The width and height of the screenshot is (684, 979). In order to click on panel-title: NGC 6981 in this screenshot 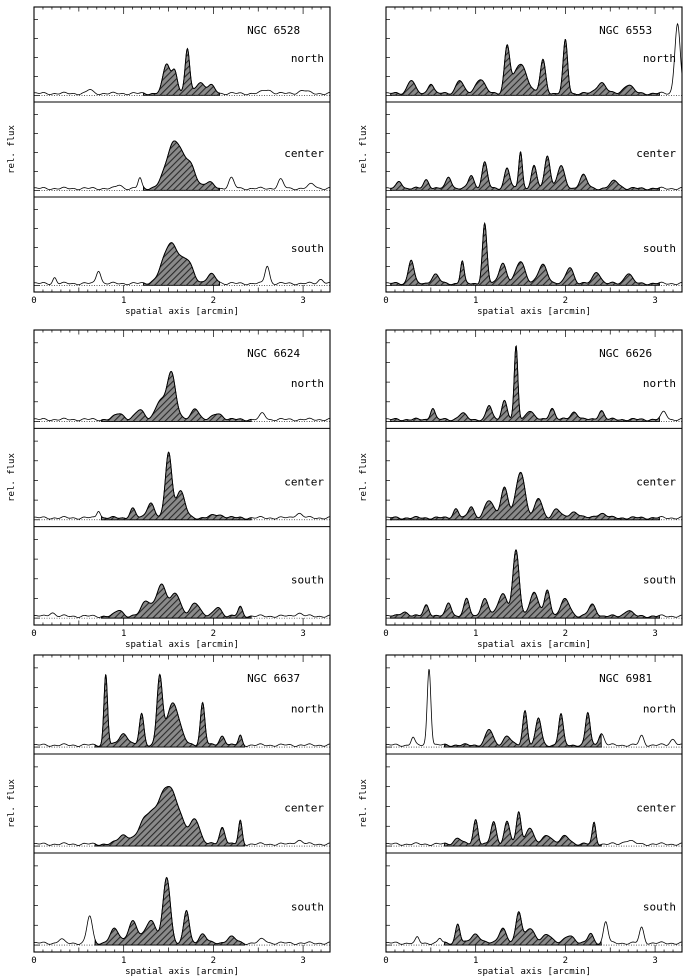, I will do `click(625, 678)`.